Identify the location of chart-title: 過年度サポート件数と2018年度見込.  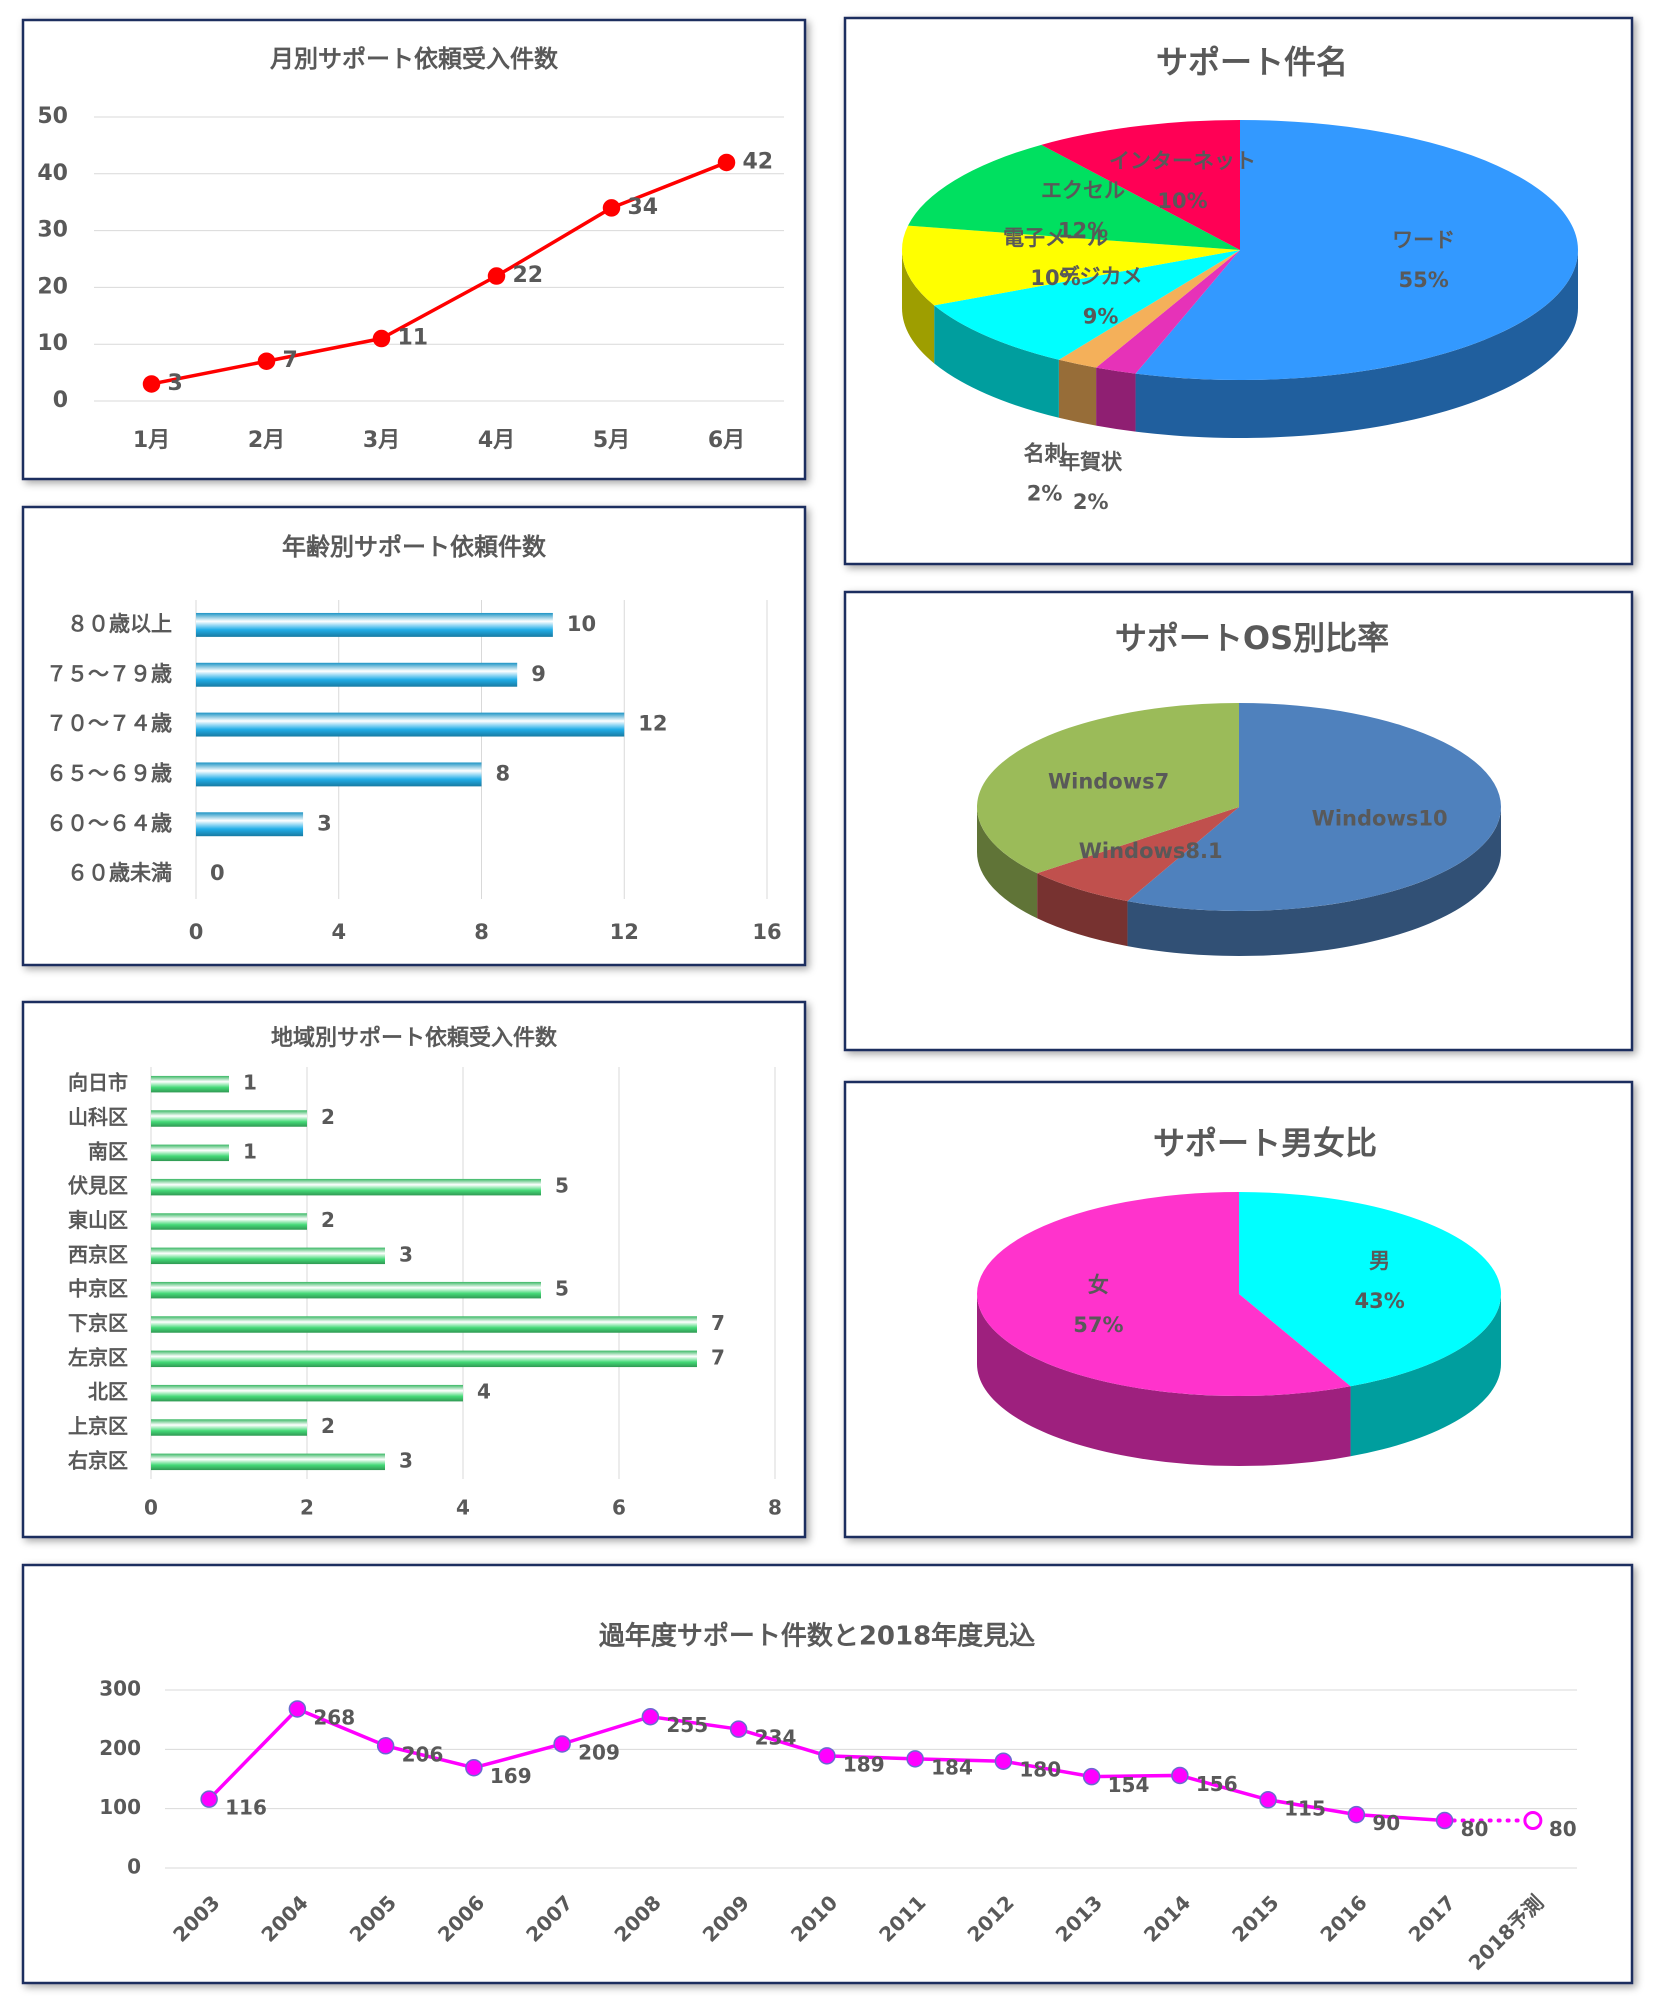
(817, 1636).